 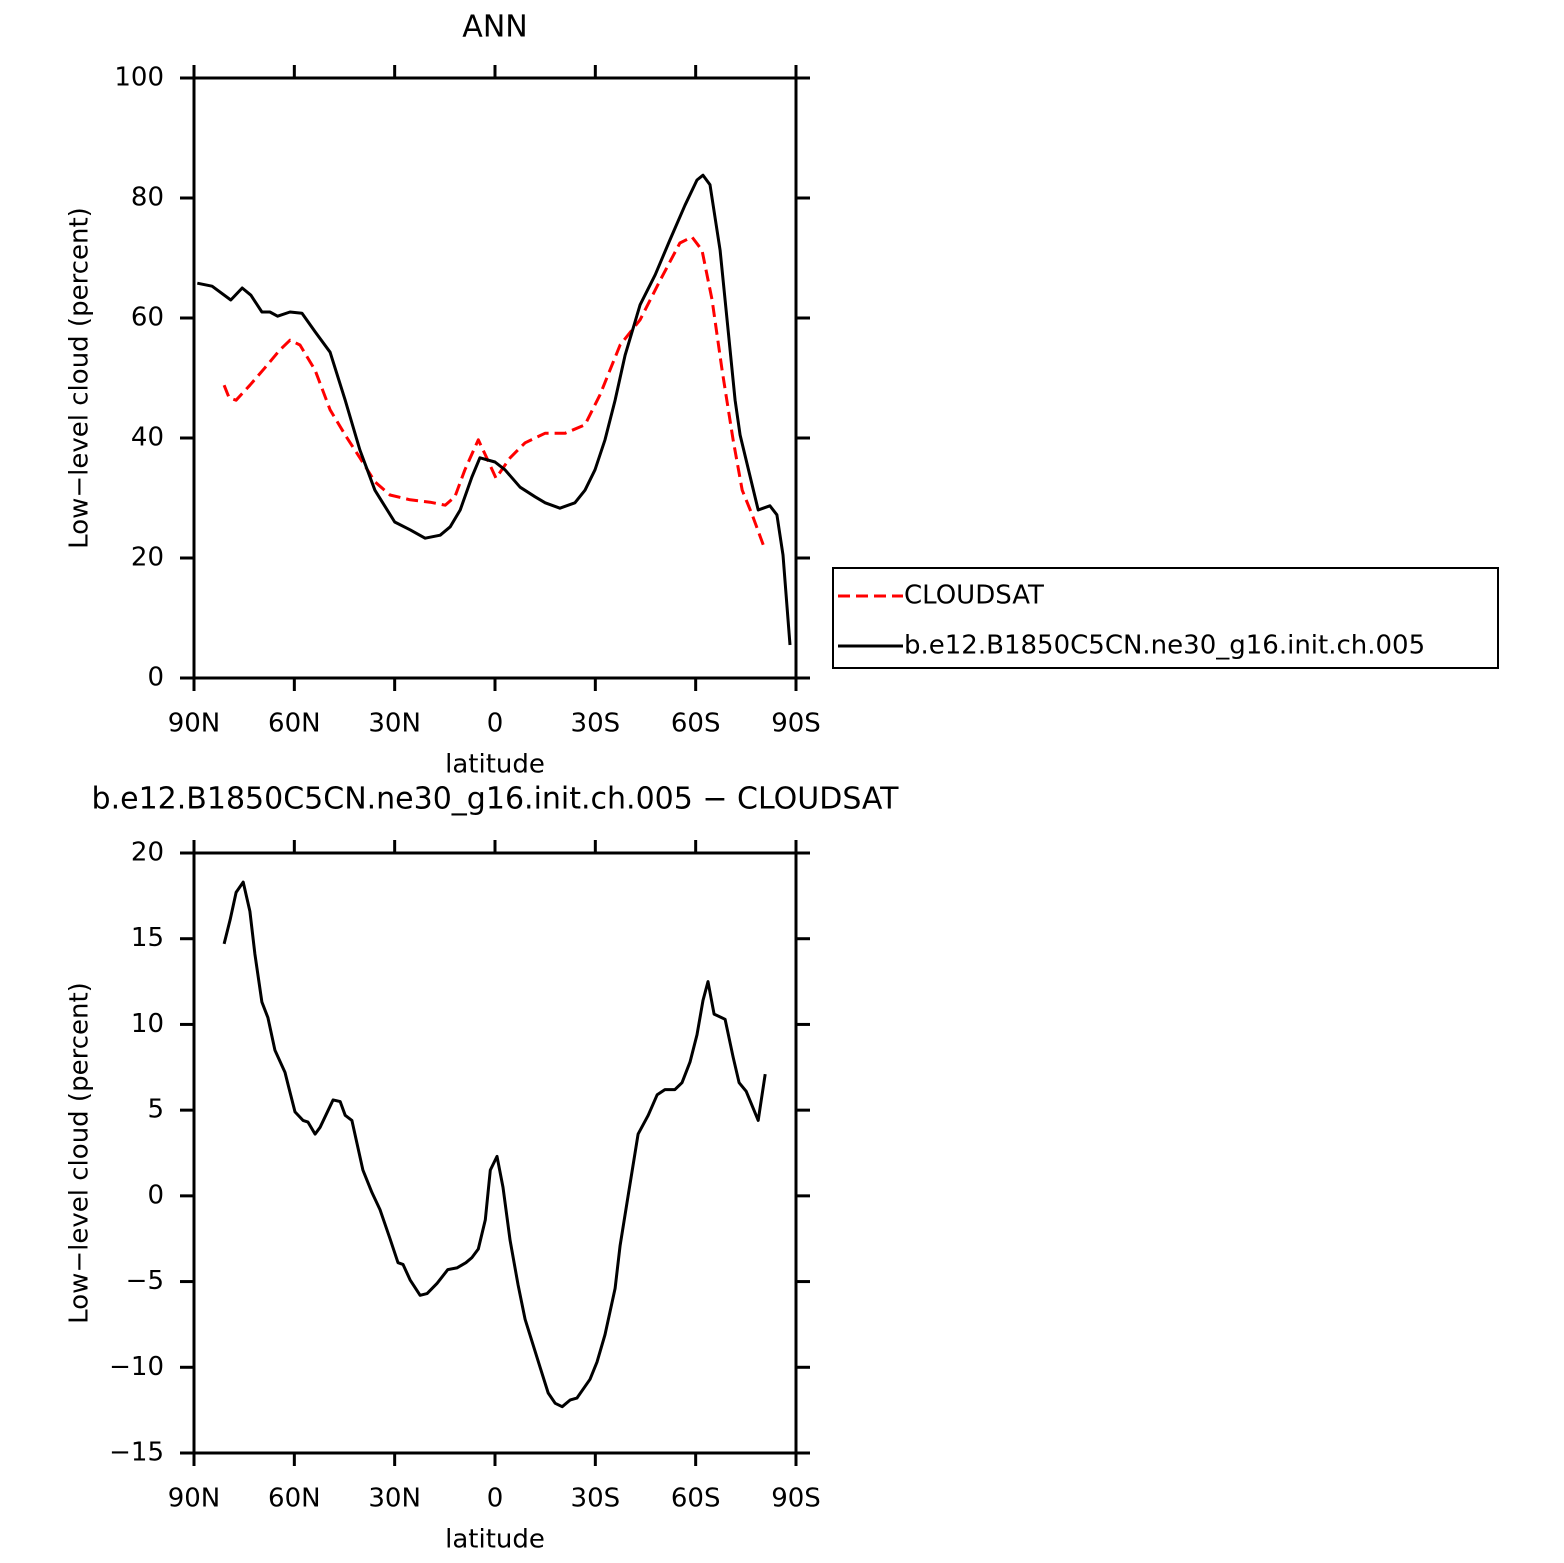 What do you see at coordinates (147, 1024) in the screenshot?
I see `y-tick-label: 10` at bounding box center [147, 1024].